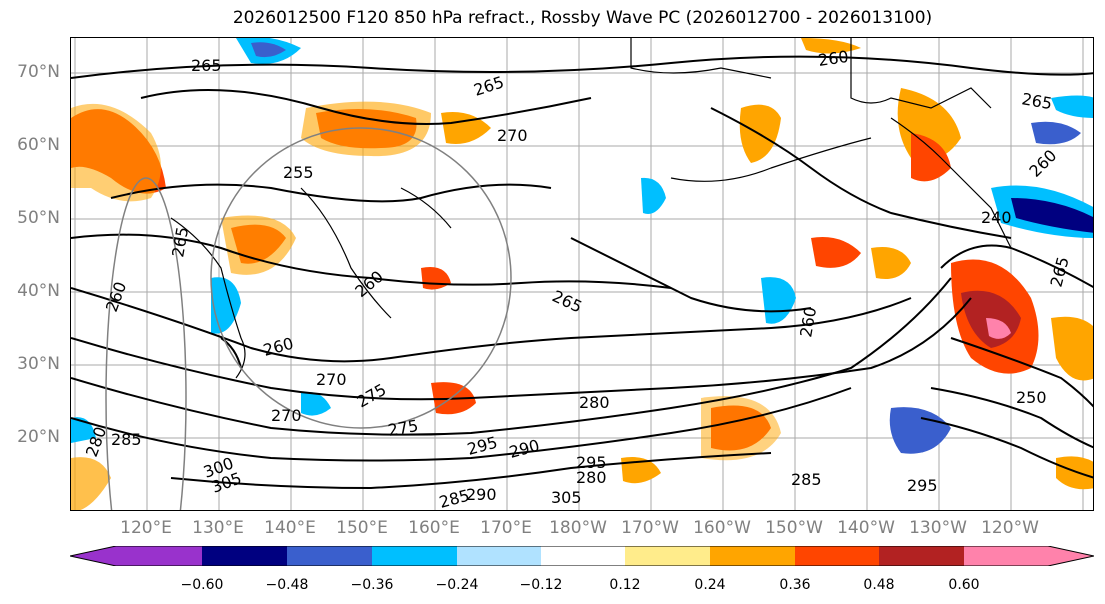 This screenshot has height=604, width=1105. Describe the element at coordinates (710, 585) in the screenshot. I see `colorbar-tick: 0.24` at that location.